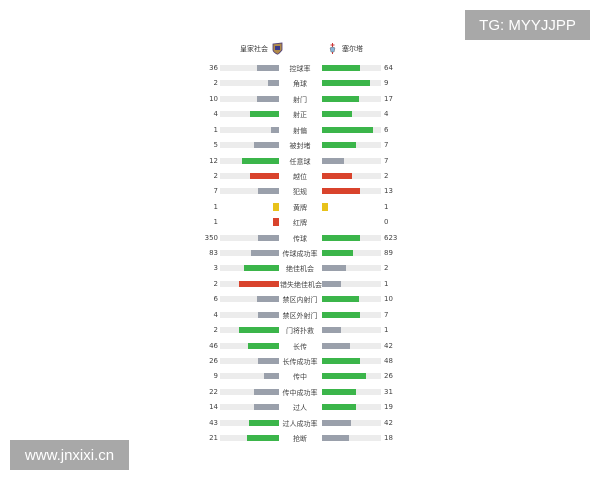 This screenshot has height=480, width=600. Describe the element at coordinates (391, 237) in the screenshot. I see `away-value: 623` at that location.